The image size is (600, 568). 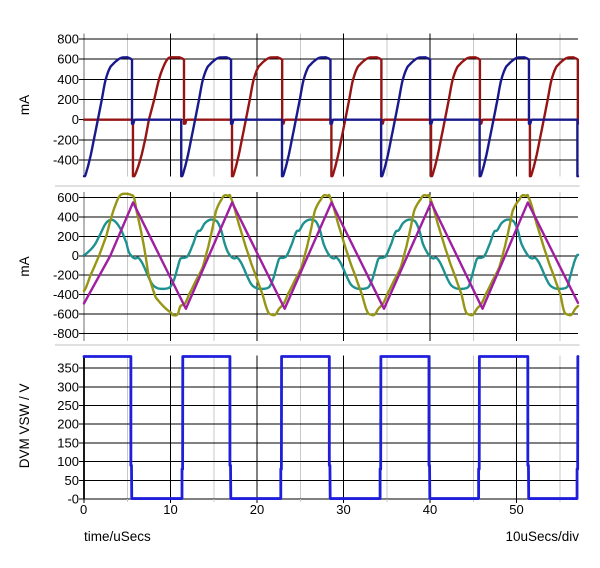 I want to click on svg-text: 150, so click(x=68, y=442).